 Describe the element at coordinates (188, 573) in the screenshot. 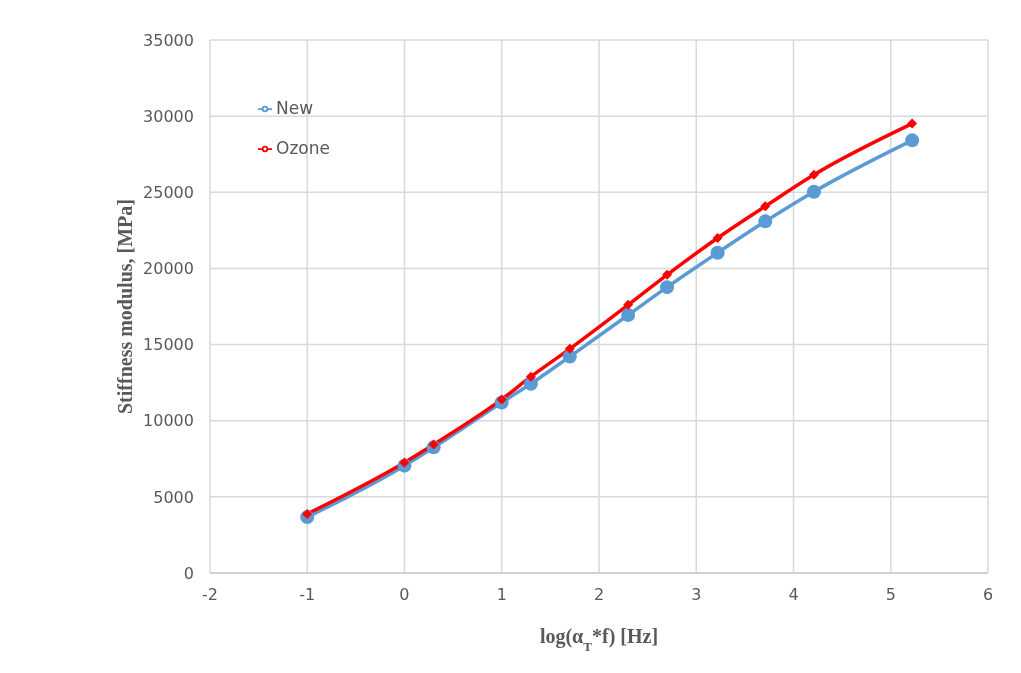

I see `y-tick-label: 0` at that location.